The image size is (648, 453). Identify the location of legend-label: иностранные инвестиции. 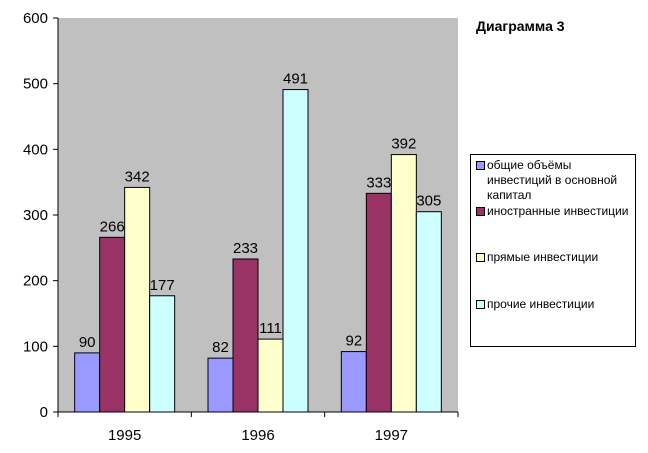
(558, 211).